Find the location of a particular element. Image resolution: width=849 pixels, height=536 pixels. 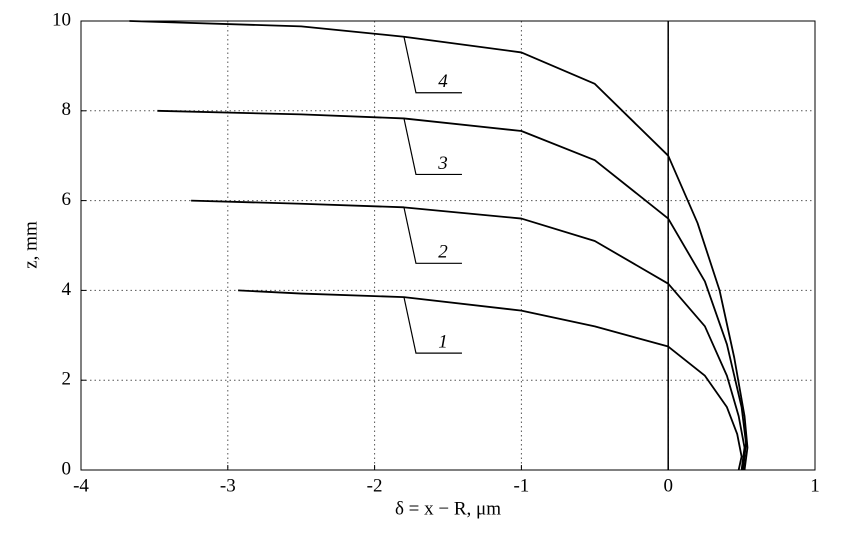

x-tick-label: -3 is located at coordinates (228, 485).